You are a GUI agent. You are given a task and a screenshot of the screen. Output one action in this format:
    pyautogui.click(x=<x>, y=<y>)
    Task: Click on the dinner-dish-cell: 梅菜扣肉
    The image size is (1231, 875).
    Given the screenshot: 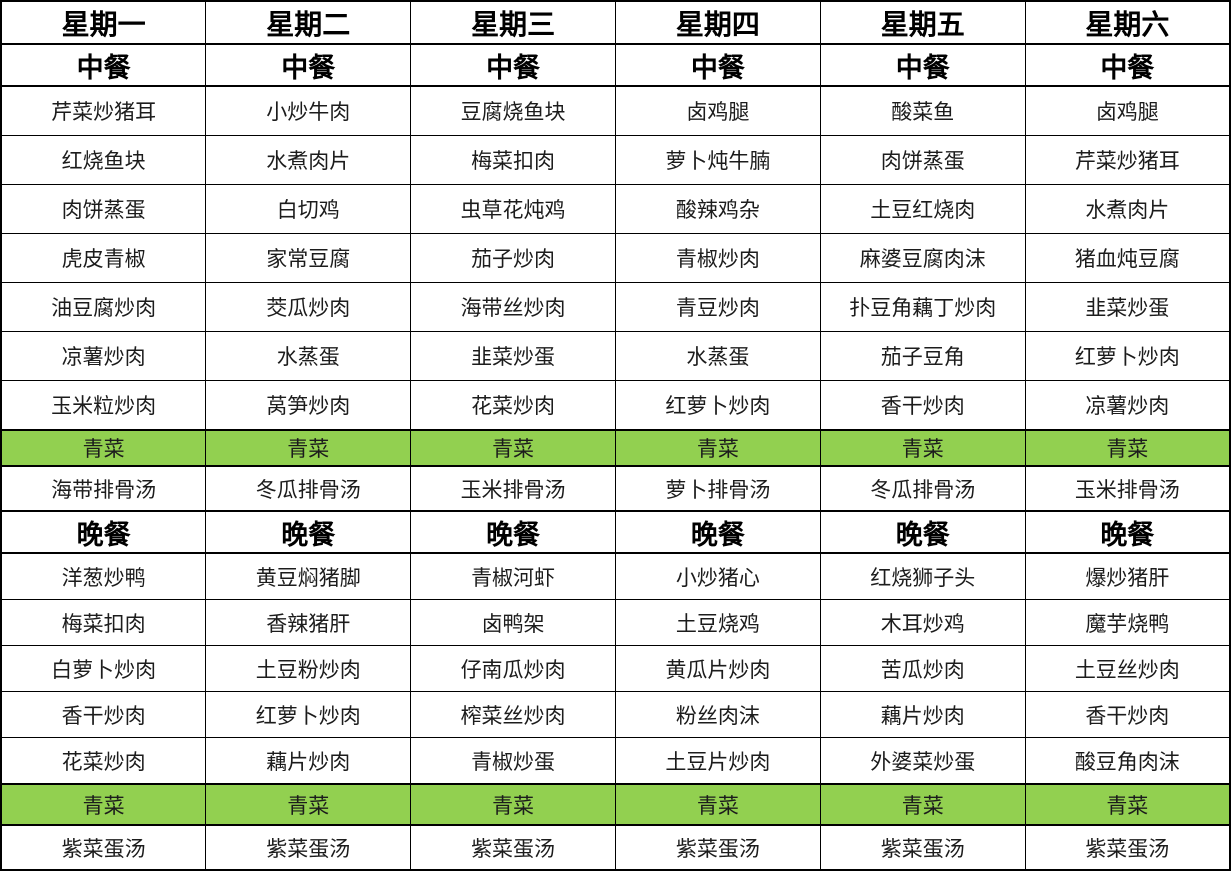 What is the action you would take?
    pyautogui.click(x=103, y=622)
    